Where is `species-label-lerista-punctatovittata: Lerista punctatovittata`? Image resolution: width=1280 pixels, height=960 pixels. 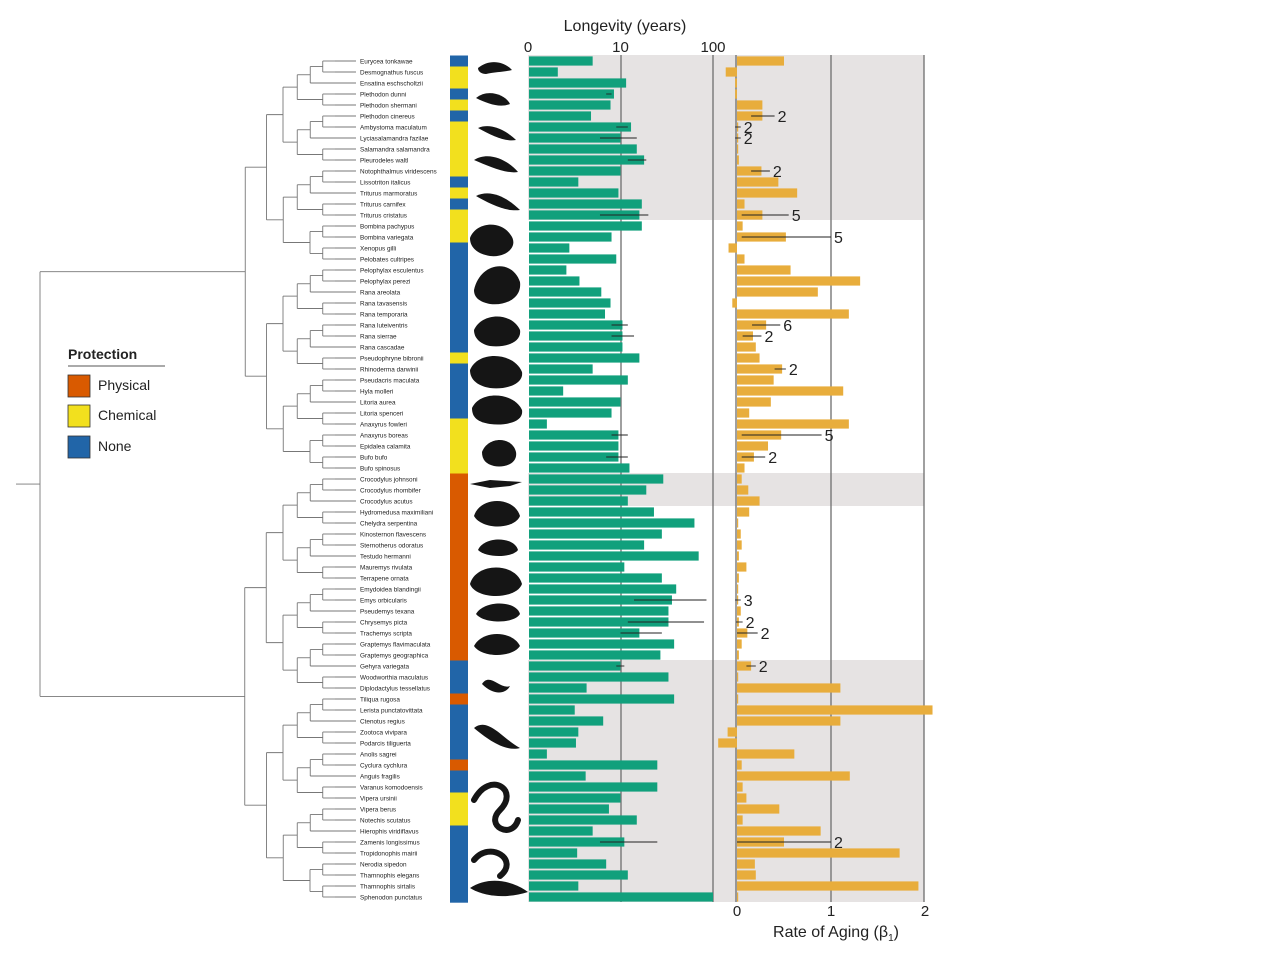
species-label-lerista-punctatovittata: Lerista punctatovittata is located at coordinates (391, 710).